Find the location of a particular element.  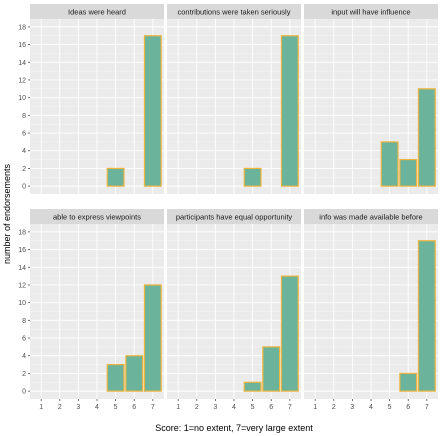

facet-title: Ideas were heard is located at coordinates (97, 12).